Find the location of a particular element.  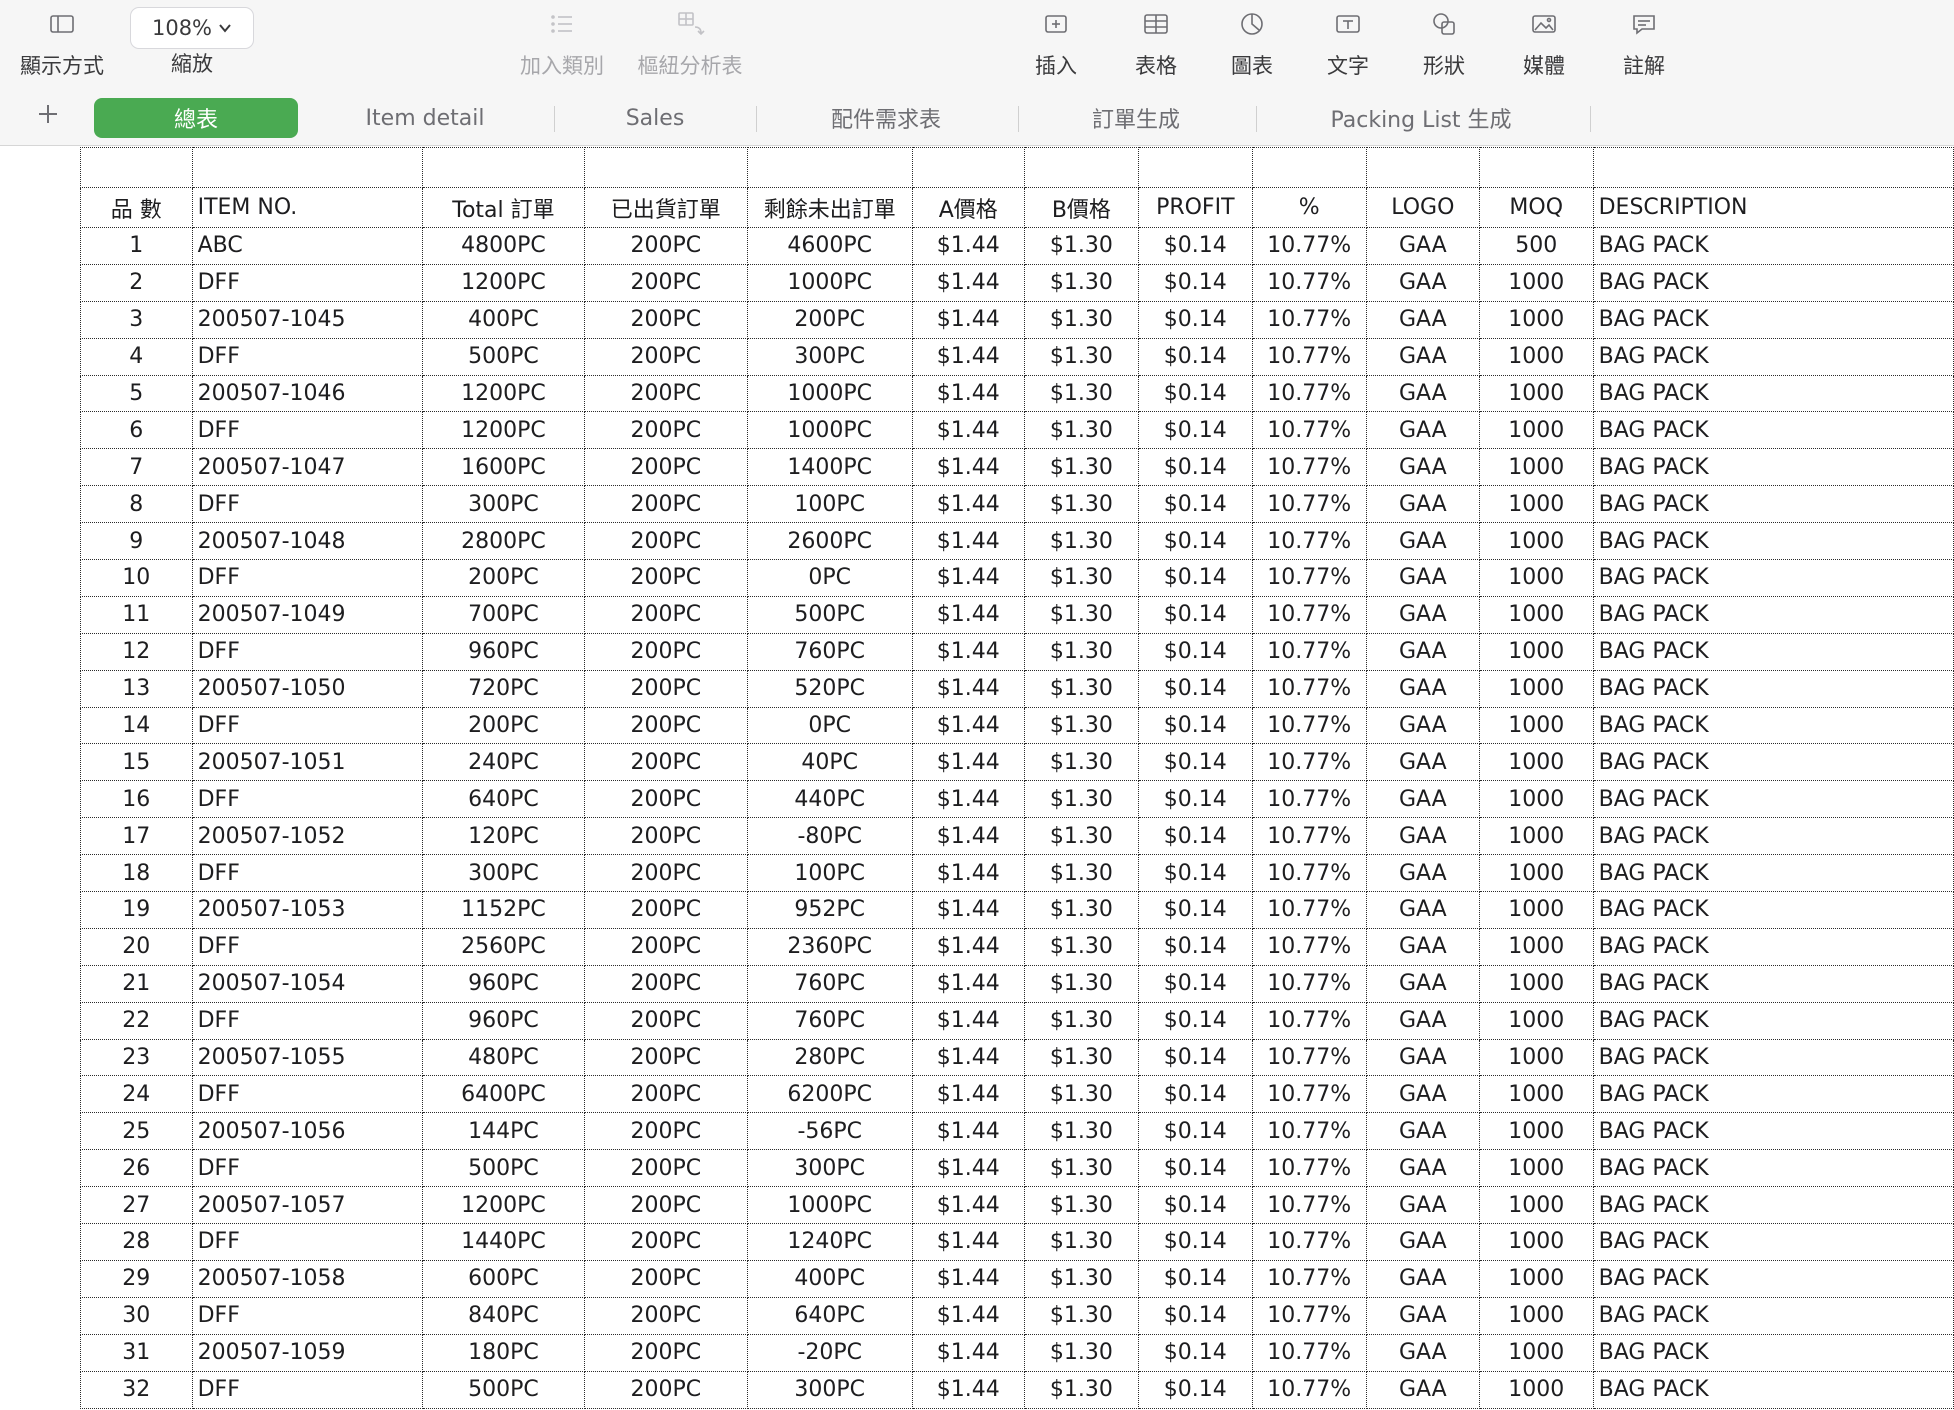

cell-item-no: 200507-1057 is located at coordinates (307, 1205).